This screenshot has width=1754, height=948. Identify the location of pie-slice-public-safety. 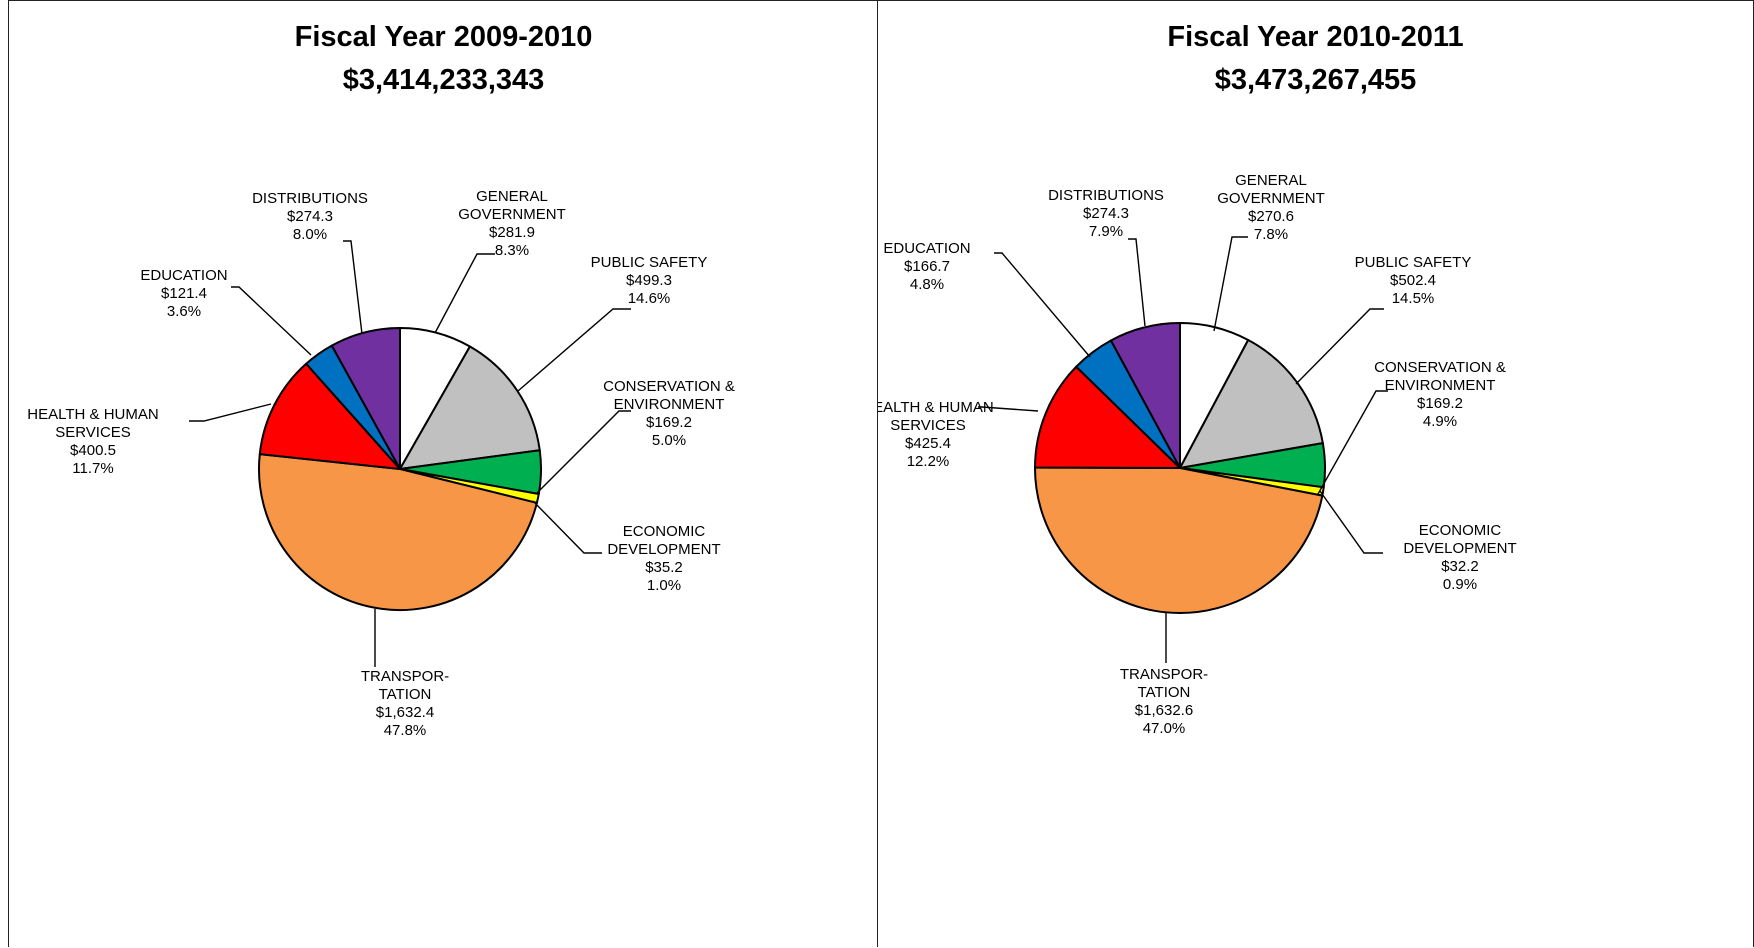
(470, 407).